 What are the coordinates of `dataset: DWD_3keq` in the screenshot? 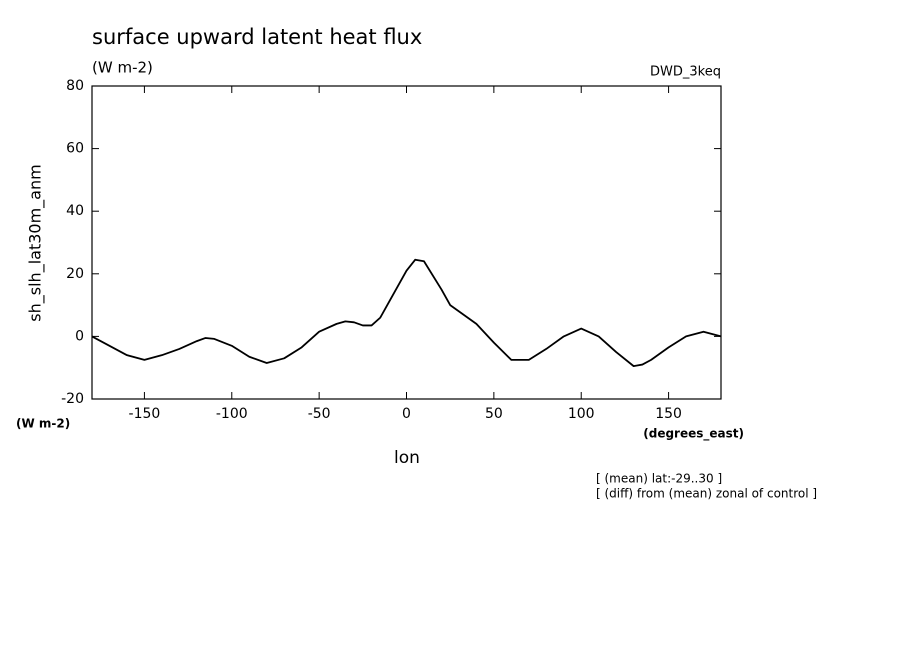 It's located at (685, 72).